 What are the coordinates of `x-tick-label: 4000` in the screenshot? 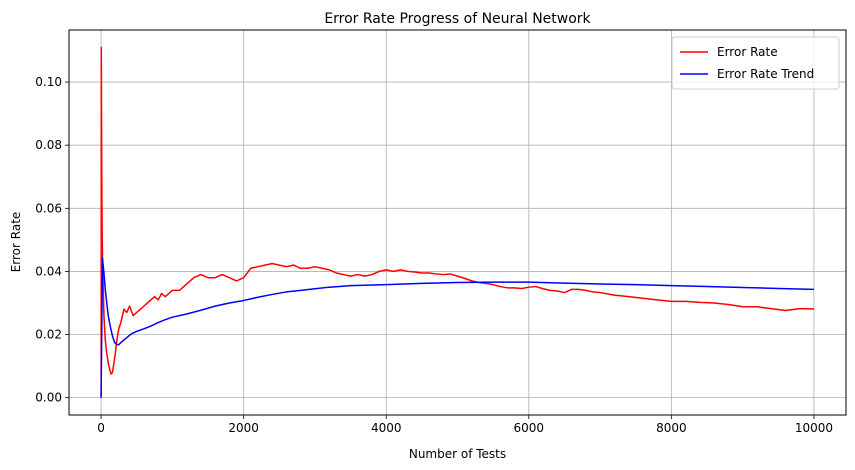 It's located at (386, 428).